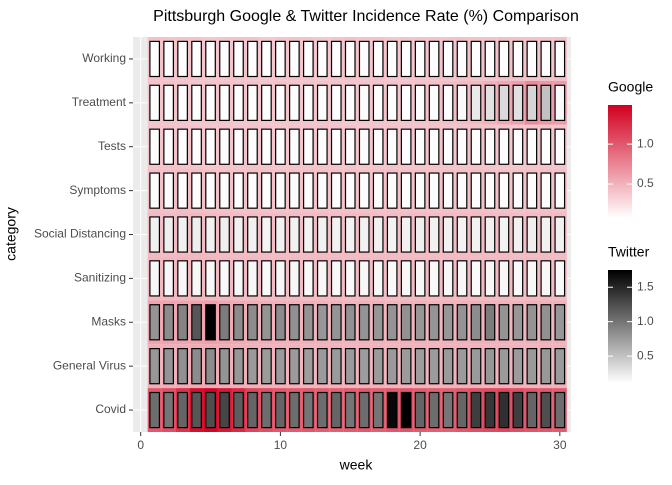 The image size is (672, 485). Describe the element at coordinates (140, 445) in the screenshot. I see `x-tick-label: 0` at that location.